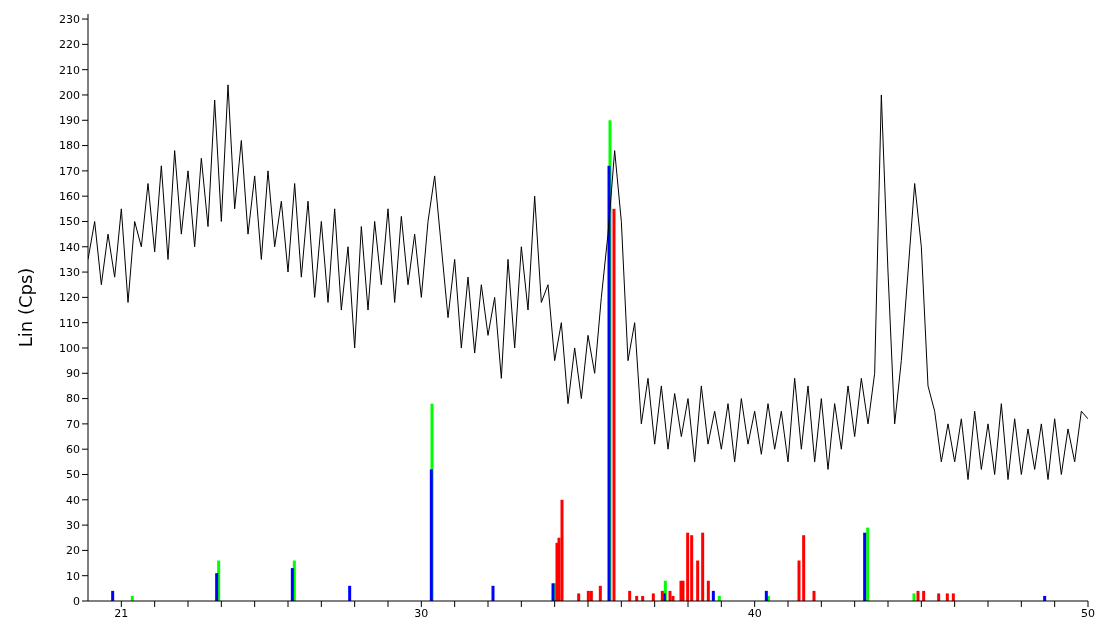 Image resolution: width=1110 pixels, height=639 pixels. Describe the element at coordinates (73, 475) in the screenshot. I see `y-tick-label: 50` at that location.